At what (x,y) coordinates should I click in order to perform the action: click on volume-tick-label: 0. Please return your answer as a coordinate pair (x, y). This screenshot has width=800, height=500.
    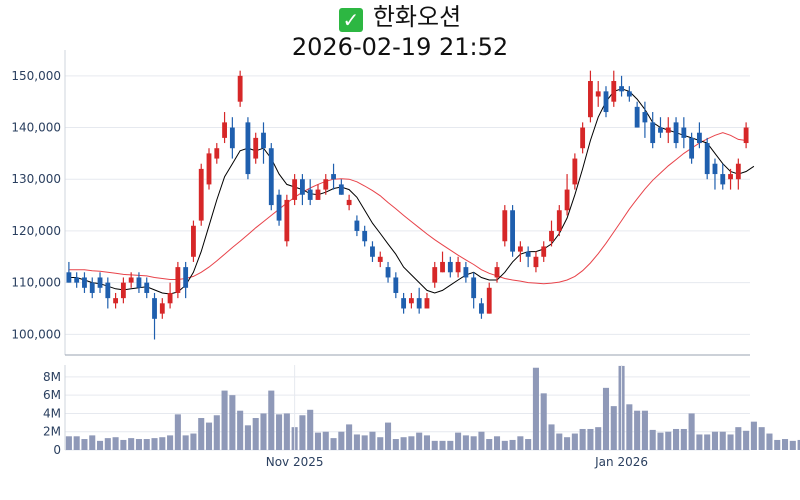
    Looking at the image, I should click on (57, 450).